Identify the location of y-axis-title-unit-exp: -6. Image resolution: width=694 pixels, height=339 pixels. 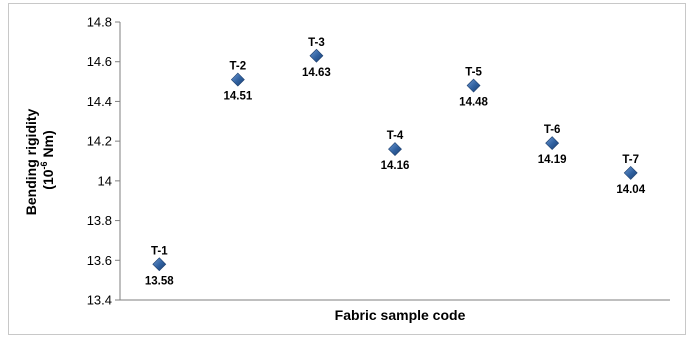
(44, 165).